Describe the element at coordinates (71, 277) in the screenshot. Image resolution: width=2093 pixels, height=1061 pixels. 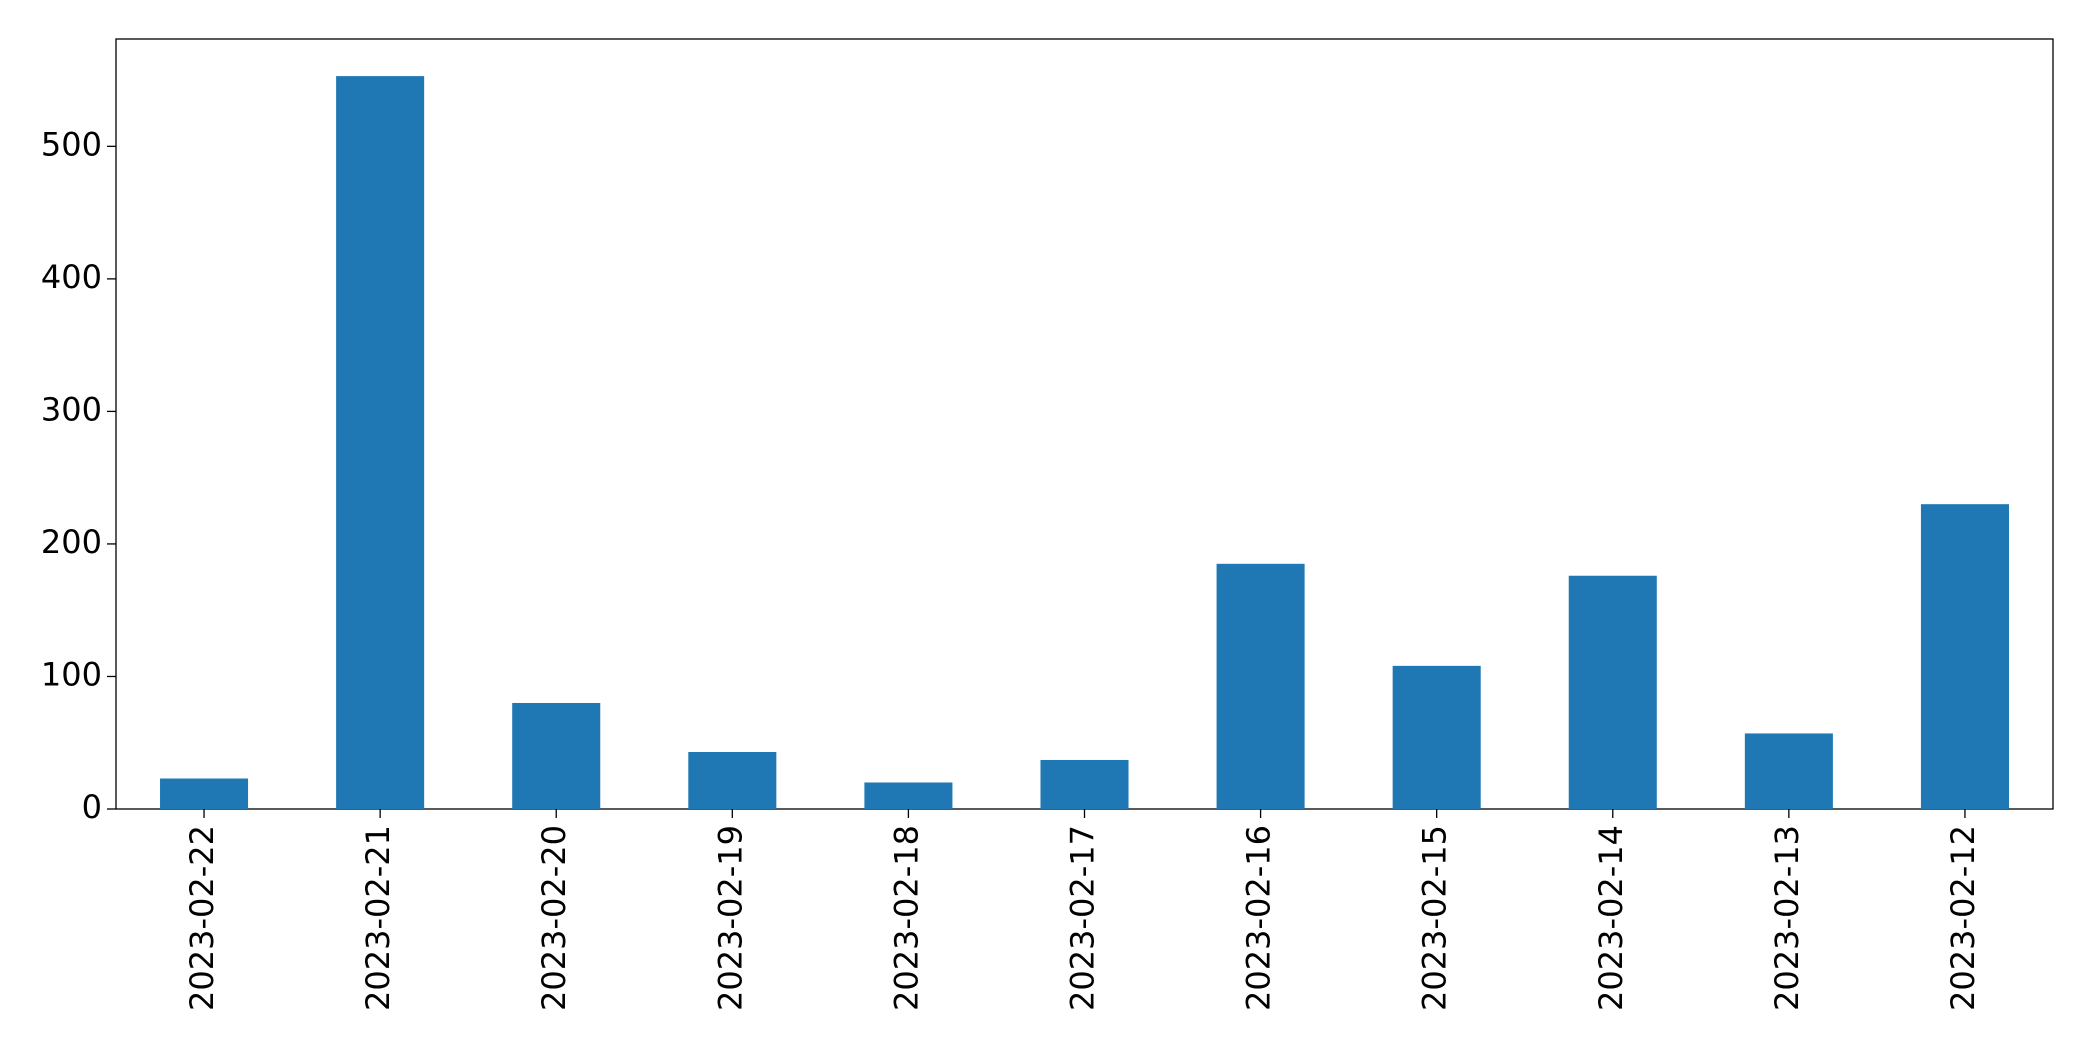
I see `y-tick-label: 400` at that location.